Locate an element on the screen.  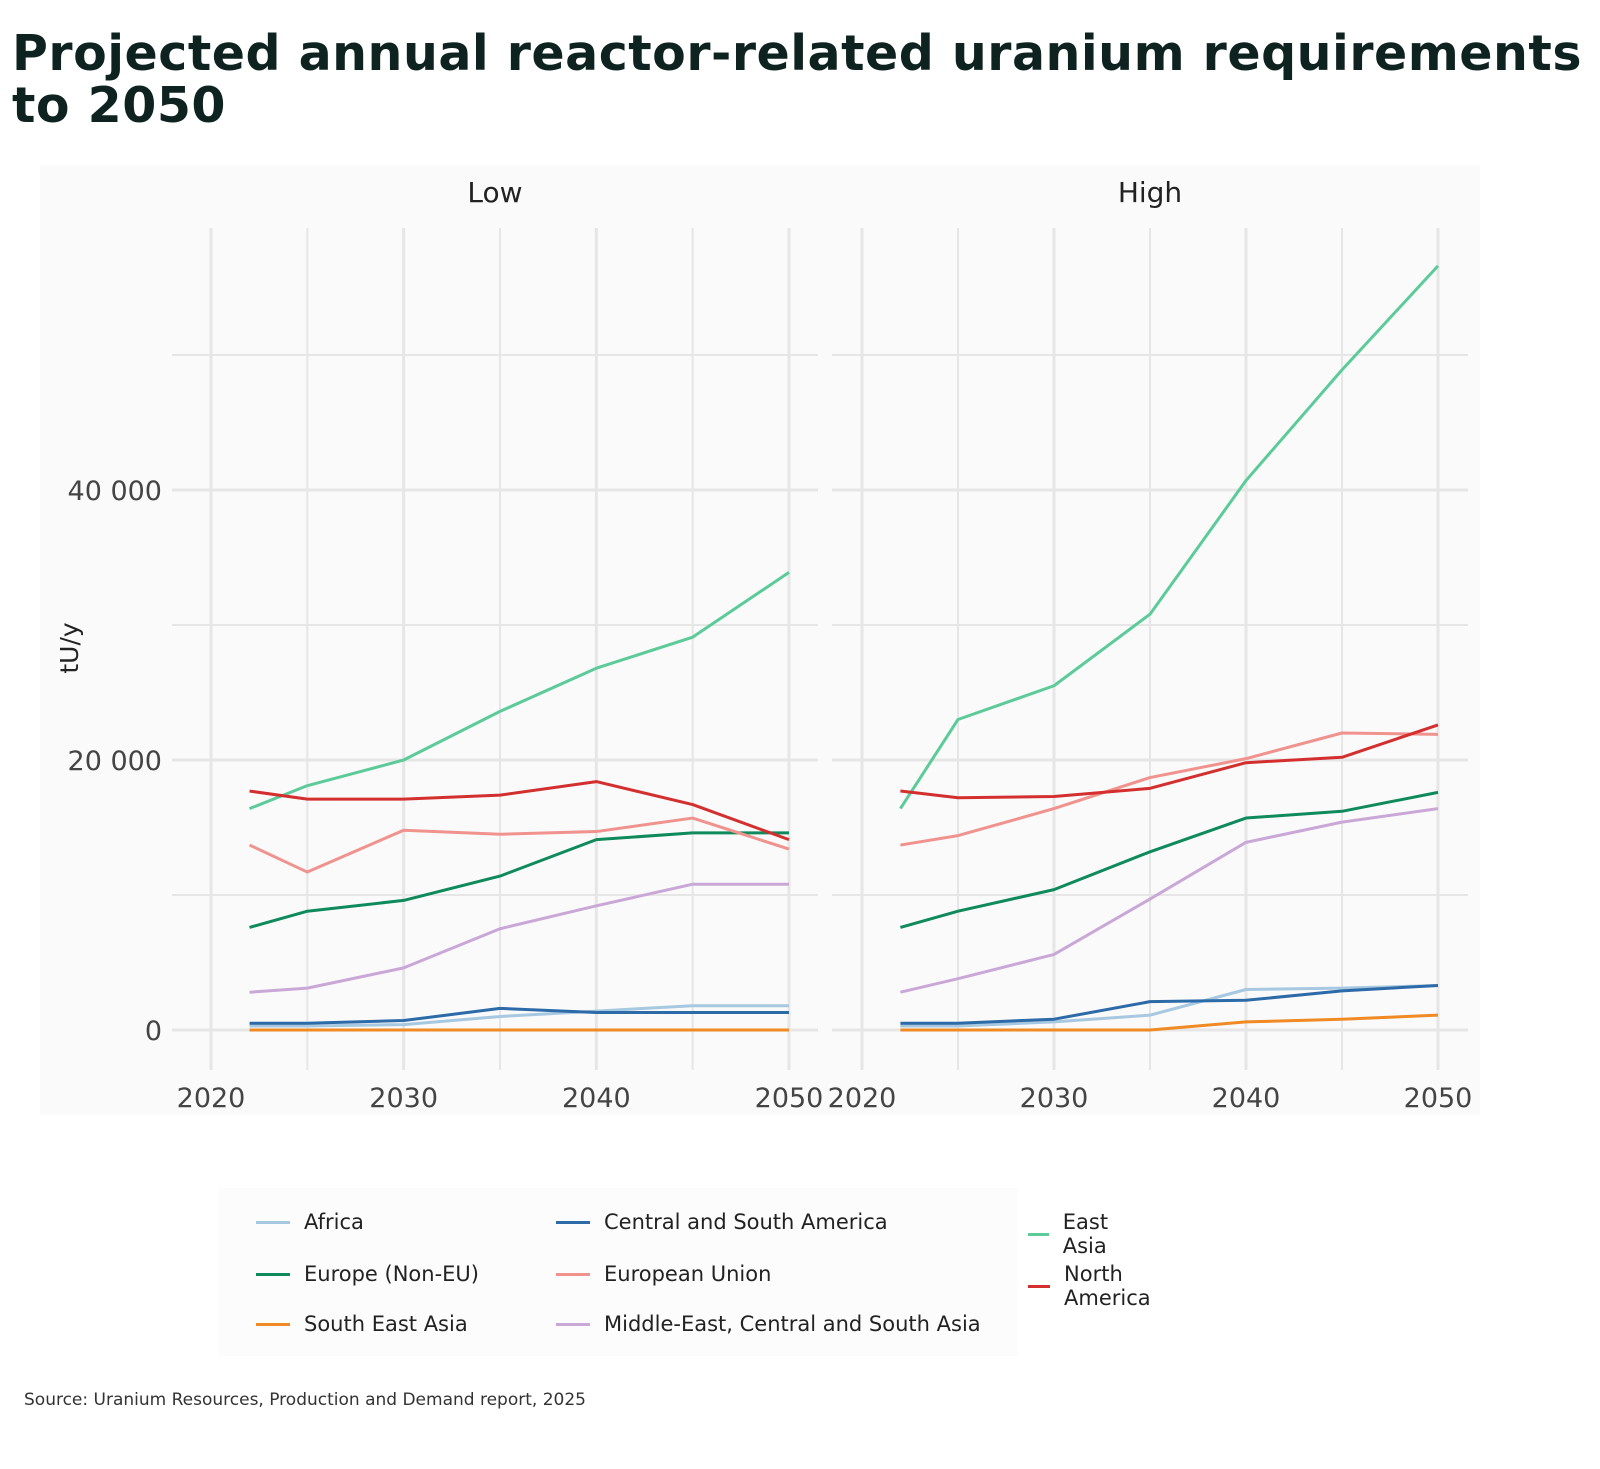
legend-label: Central and South America is located at coordinates (746, 1222).